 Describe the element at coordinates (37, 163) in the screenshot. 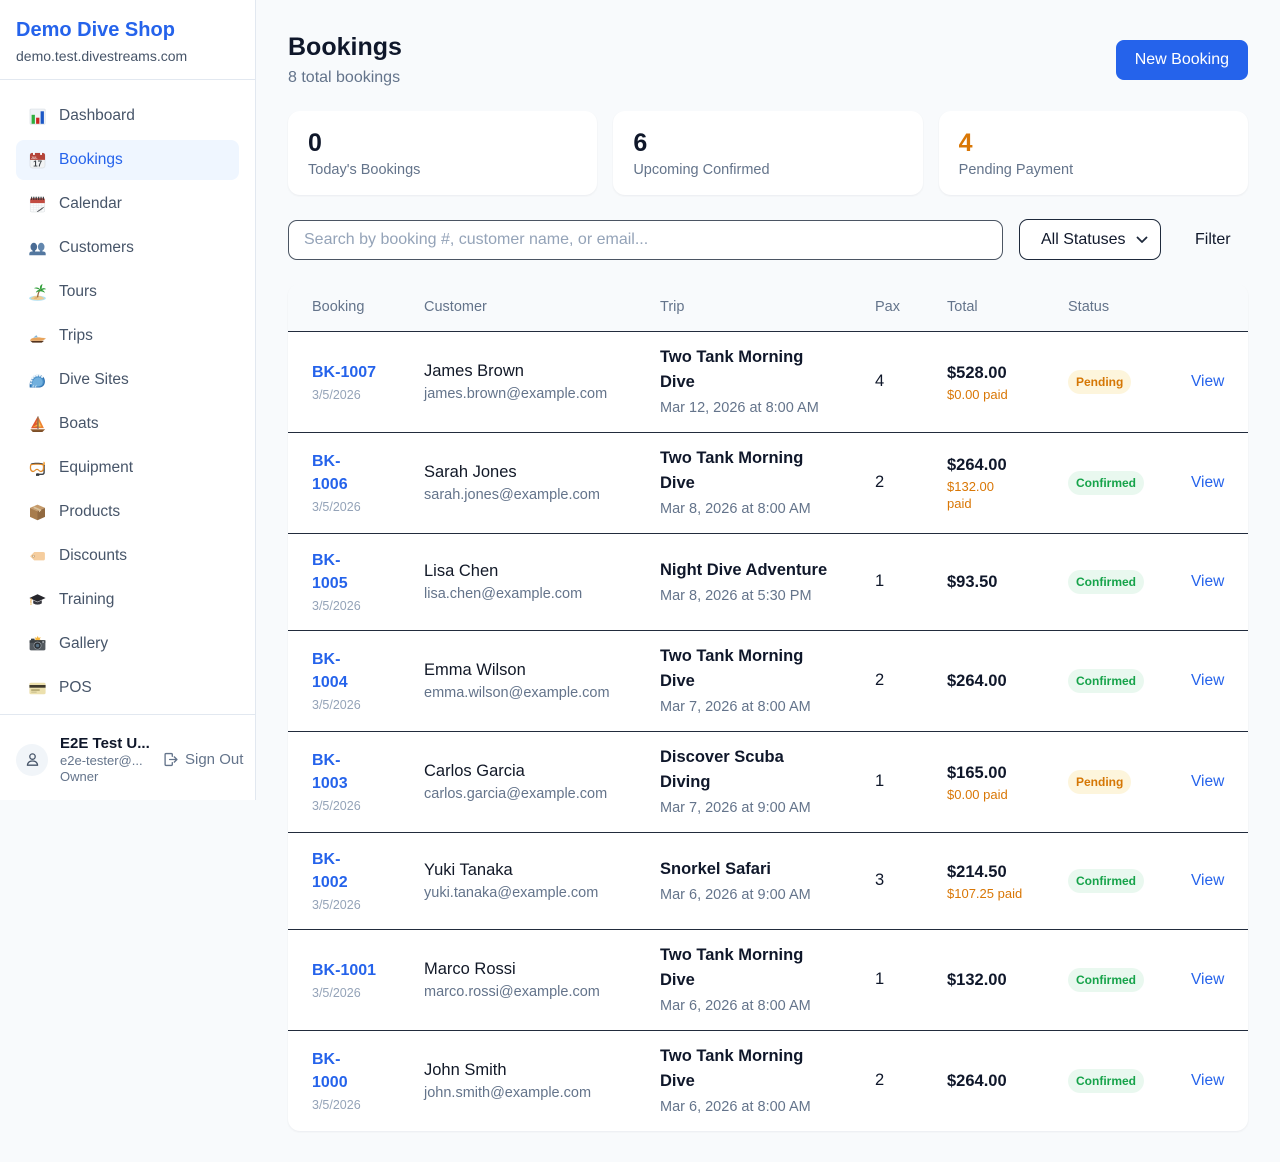

I see `svg-text: 17` at that location.